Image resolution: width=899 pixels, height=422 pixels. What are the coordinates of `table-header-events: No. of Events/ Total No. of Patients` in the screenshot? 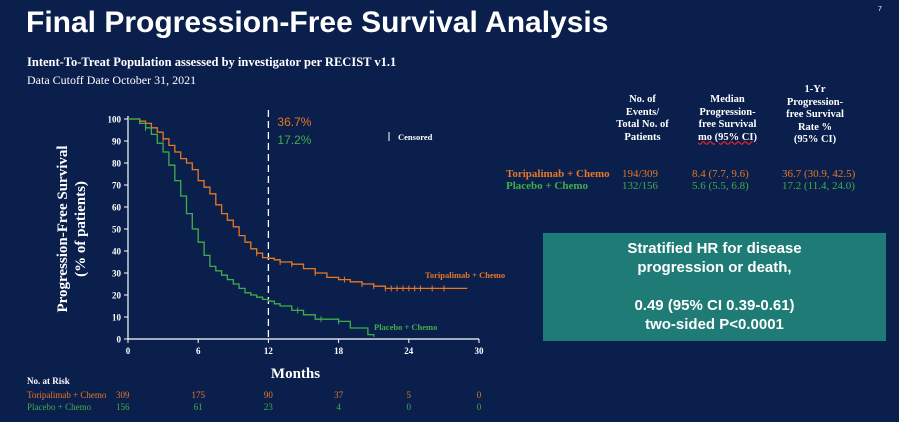 It's located at (642, 118).